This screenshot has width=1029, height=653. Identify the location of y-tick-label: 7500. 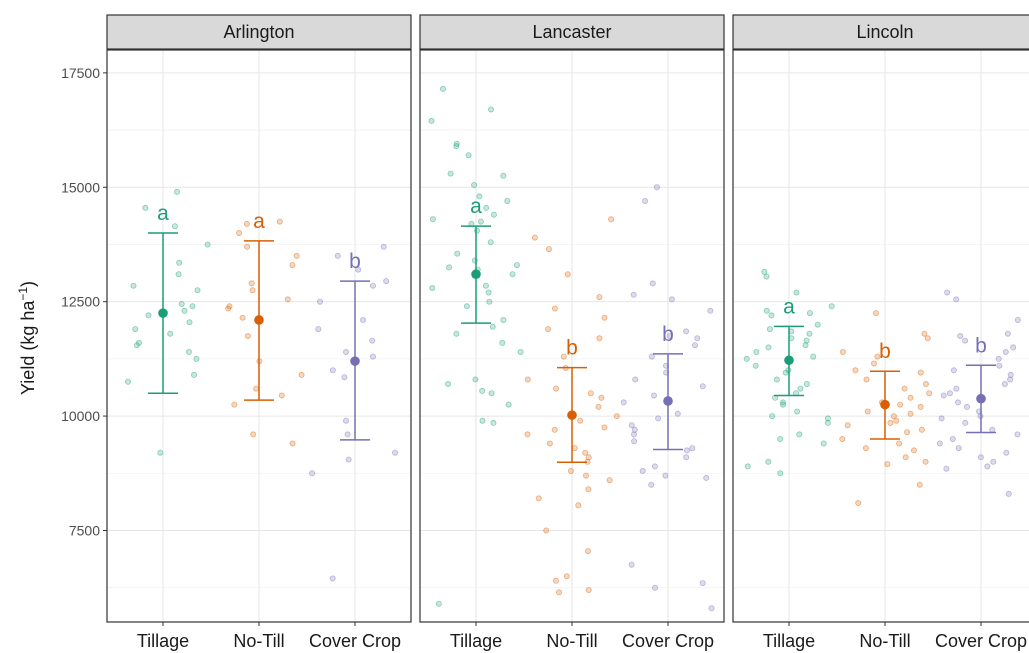
(84, 530).